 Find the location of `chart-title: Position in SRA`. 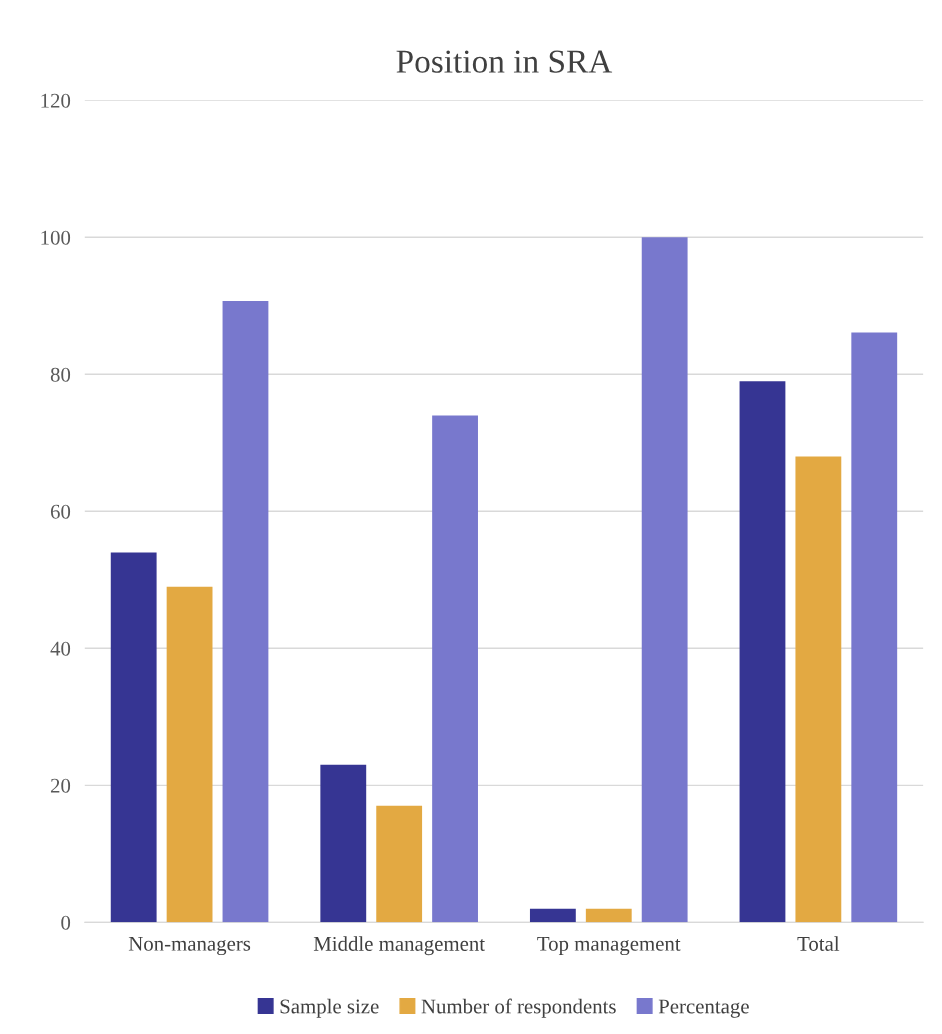

chart-title: Position in SRA is located at coordinates (504, 61).